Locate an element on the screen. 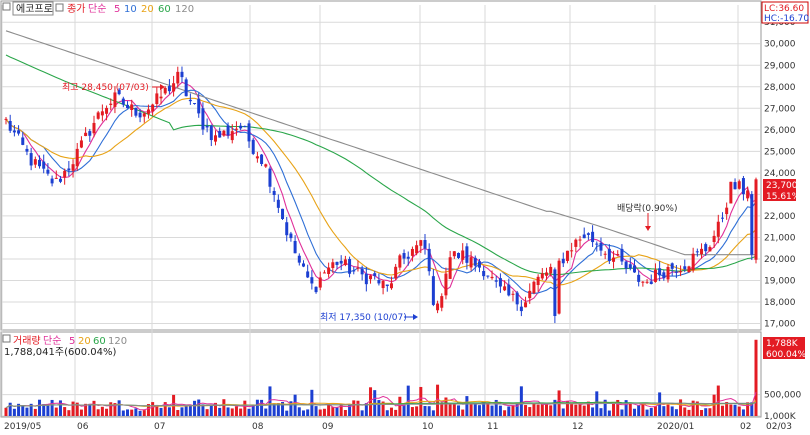 The height and width of the screenshot is (435, 810). y-tick-label: 24,000 is located at coordinates (780, 174).